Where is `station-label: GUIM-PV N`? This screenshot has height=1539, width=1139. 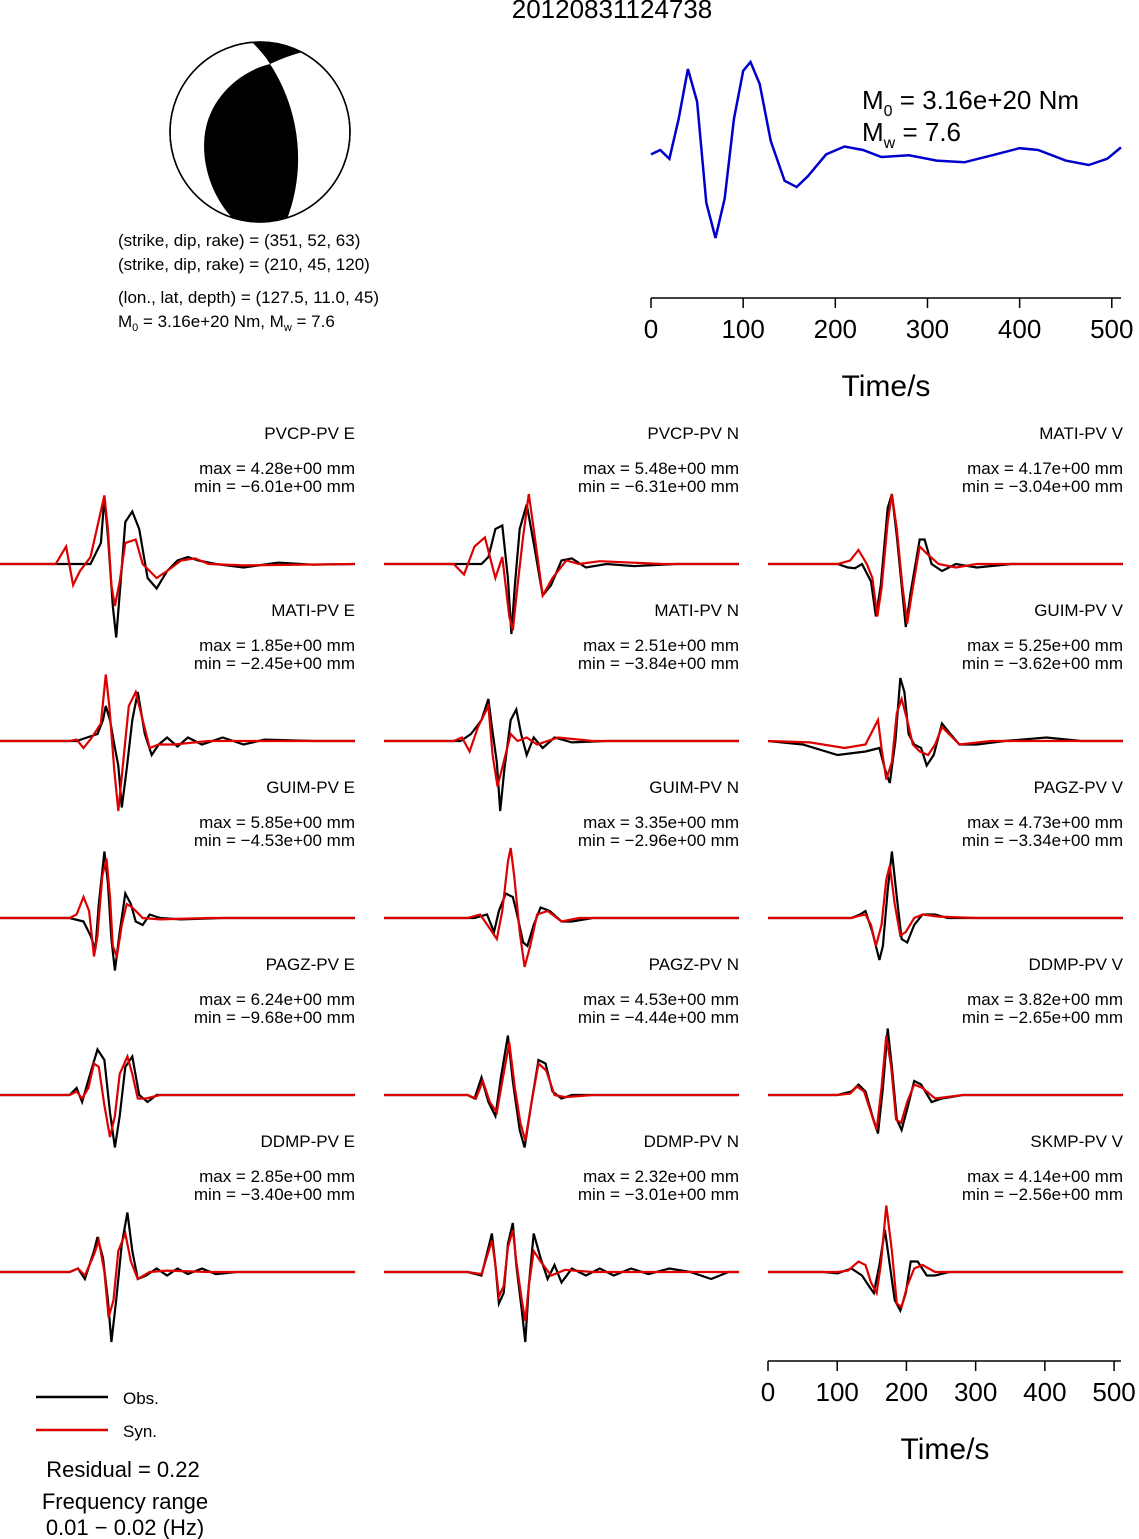 station-label: GUIM-PV N is located at coordinates (694, 787).